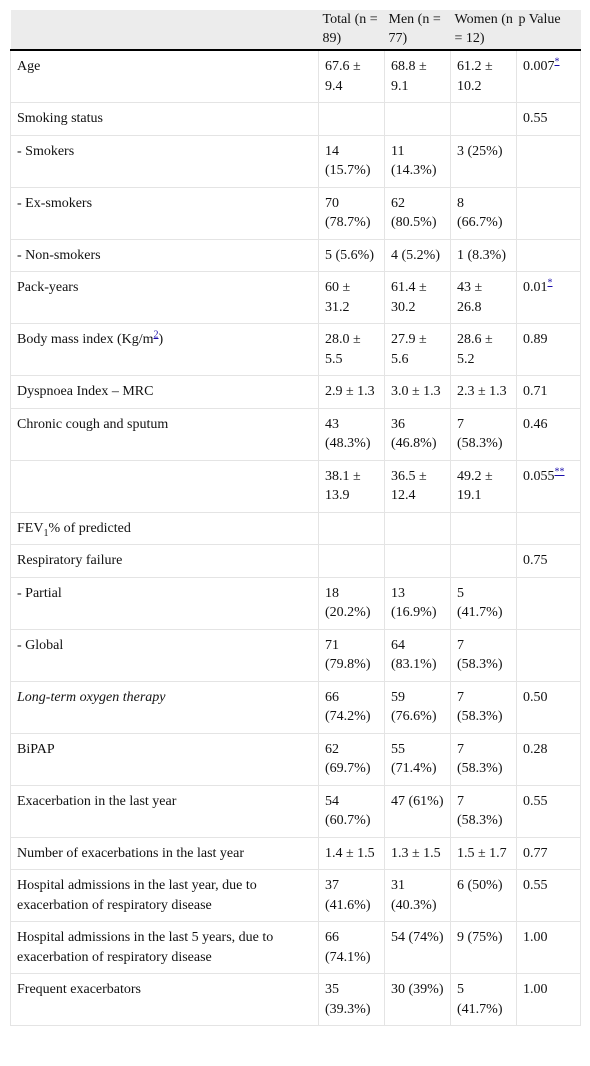 This screenshot has width=590, height=1066. I want to click on row-label: - Global, so click(40, 645).